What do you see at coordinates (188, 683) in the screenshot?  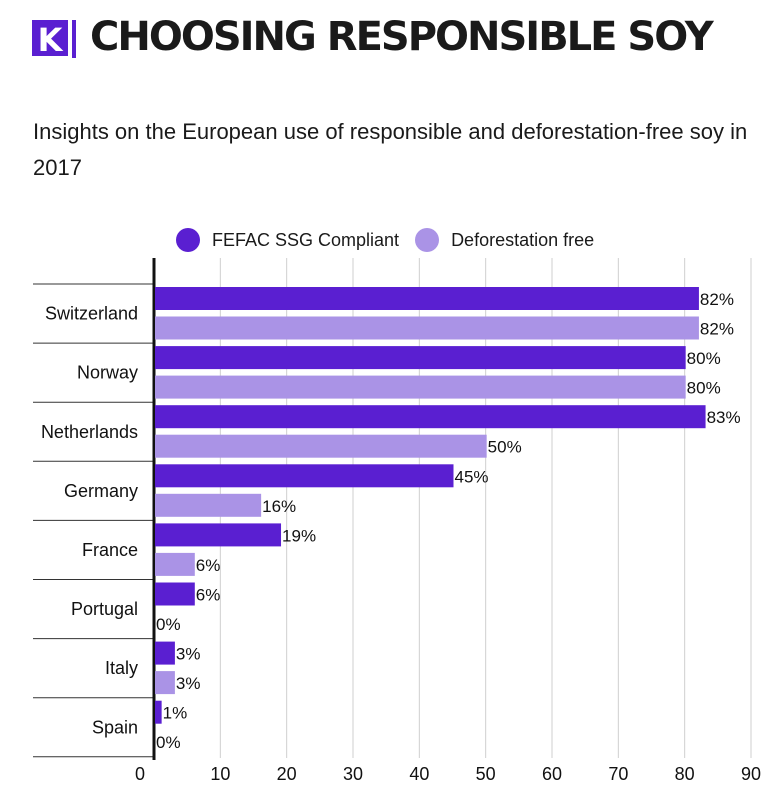 I see `data-label-italy-series-2: 3%` at bounding box center [188, 683].